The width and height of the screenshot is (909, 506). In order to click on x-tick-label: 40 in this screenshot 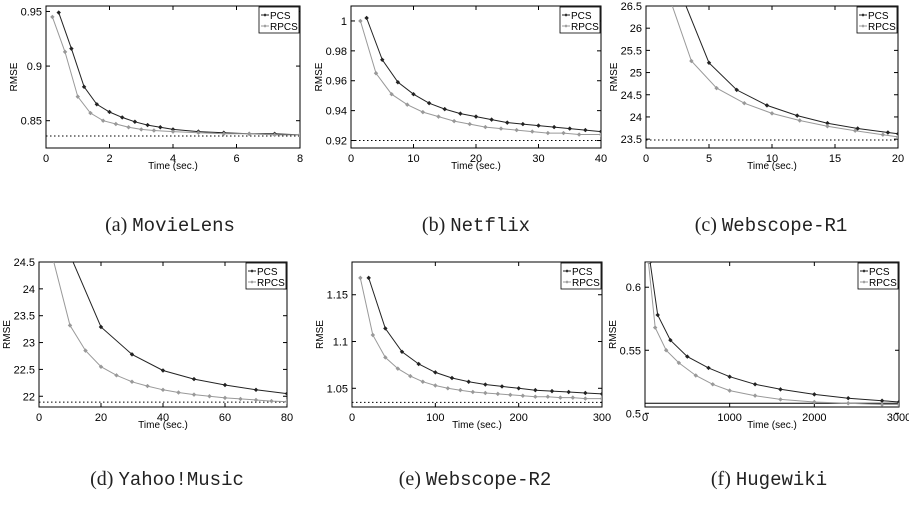, I will do `click(601, 159)`.